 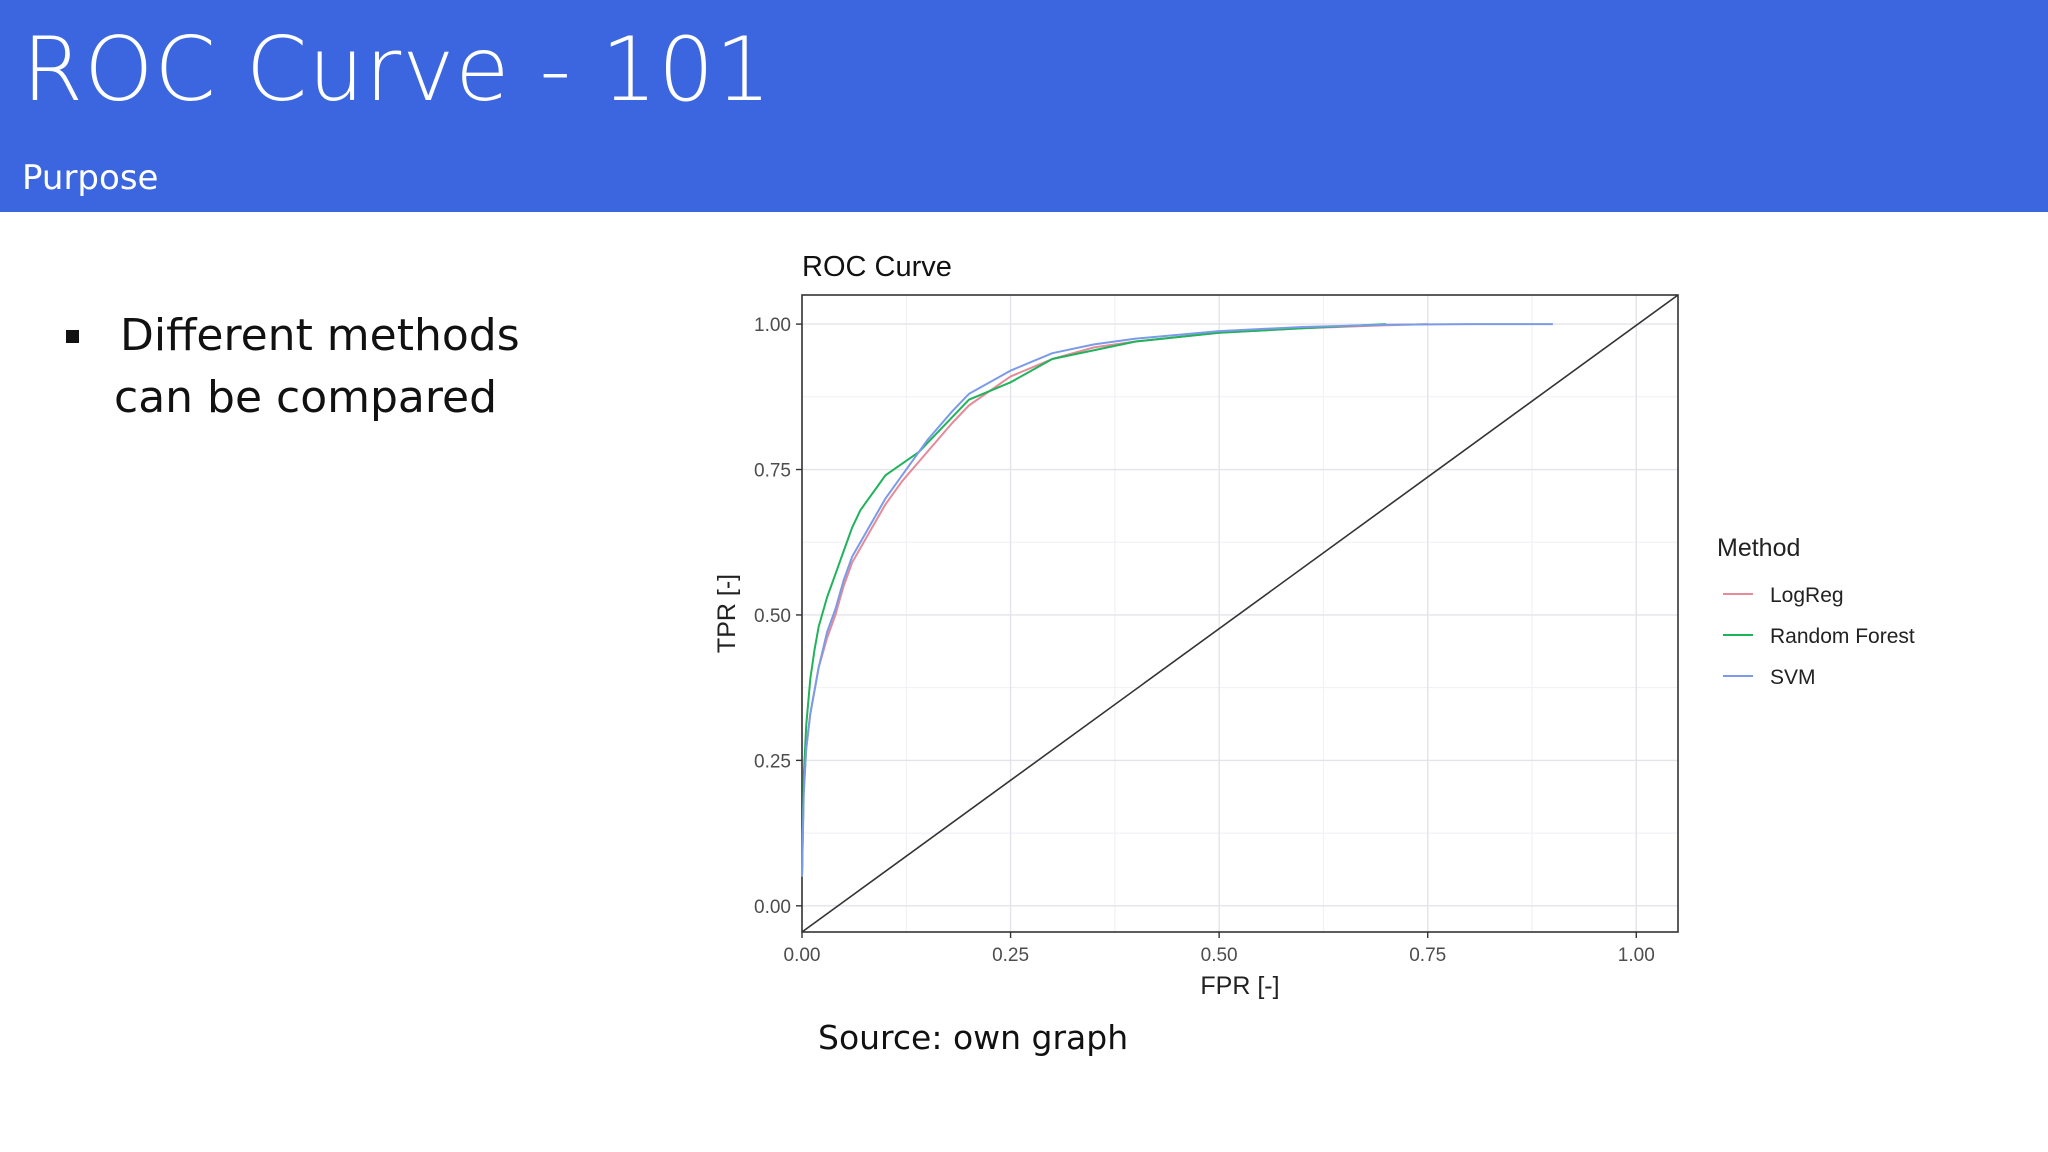 I want to click on y-axis-title: TPR [-], so click(x=727, y=613).